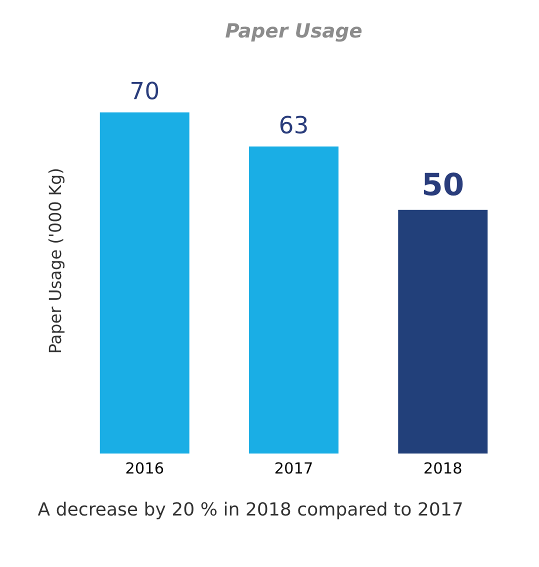 This screenshot has width=539, height=567. What do you see at coordinates (443, 468) in the screenshot?
I see `x-tick-label: 2018` at bounding box center [443, 468].